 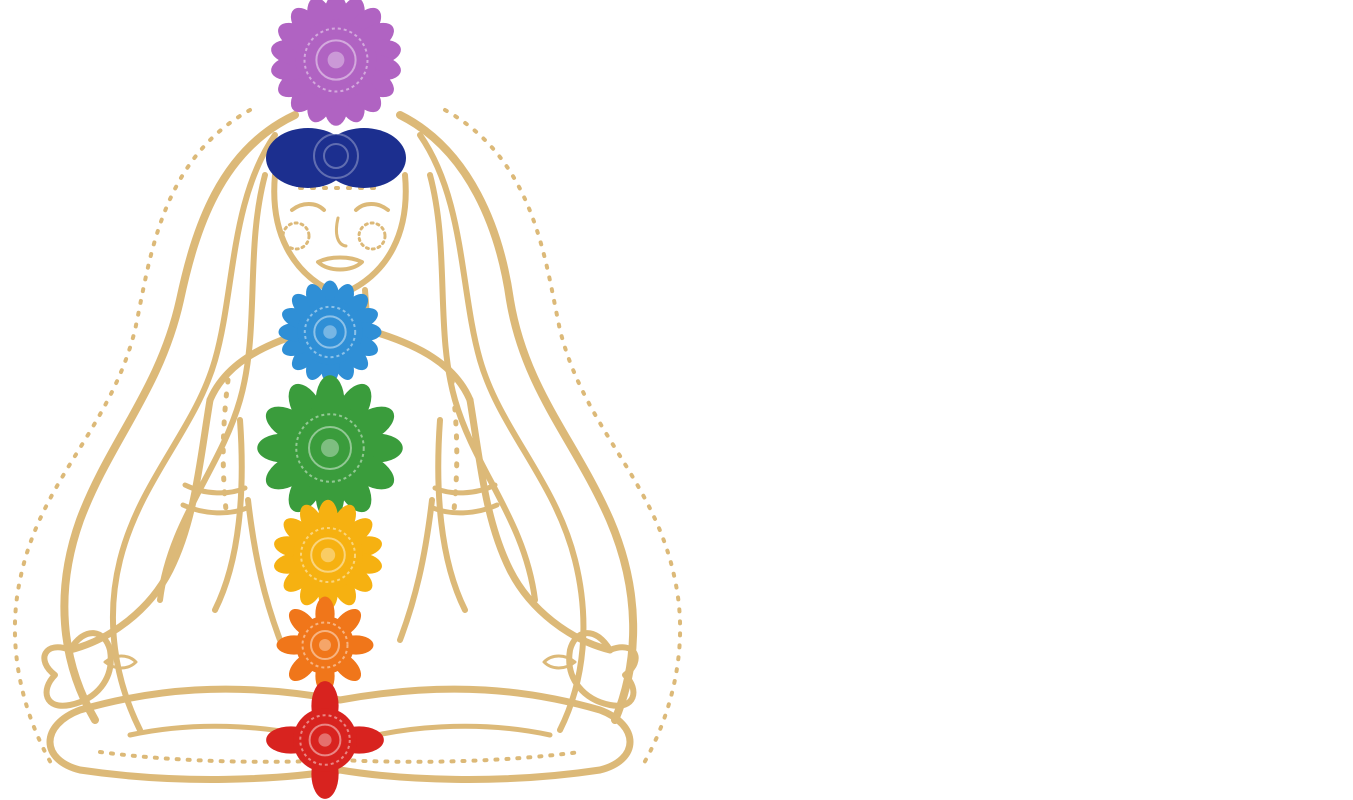 I want to click on throat-chakra, so click(x=330, y=332).